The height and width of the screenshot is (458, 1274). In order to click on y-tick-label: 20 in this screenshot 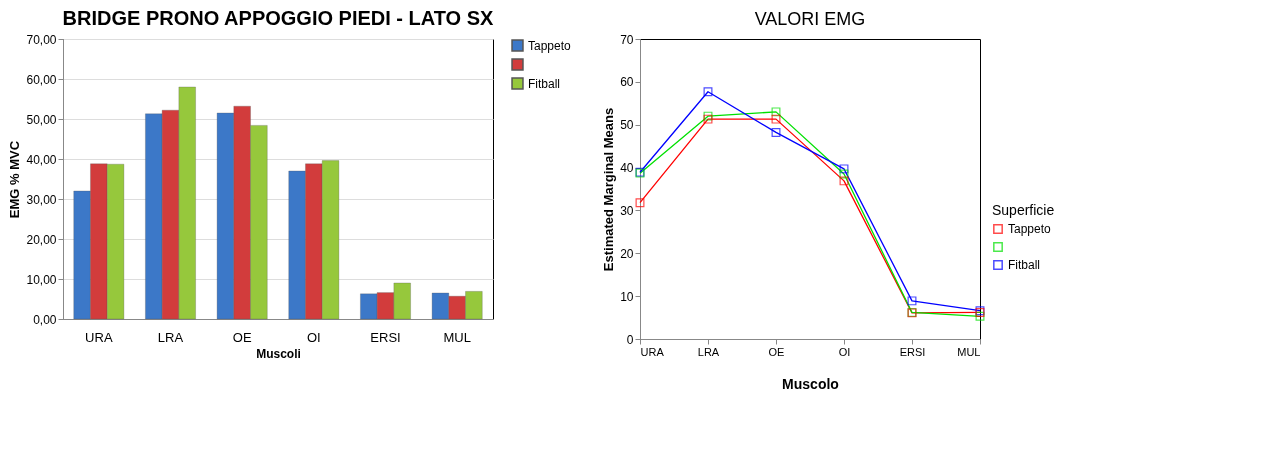, I will do `click(627, 253)`.